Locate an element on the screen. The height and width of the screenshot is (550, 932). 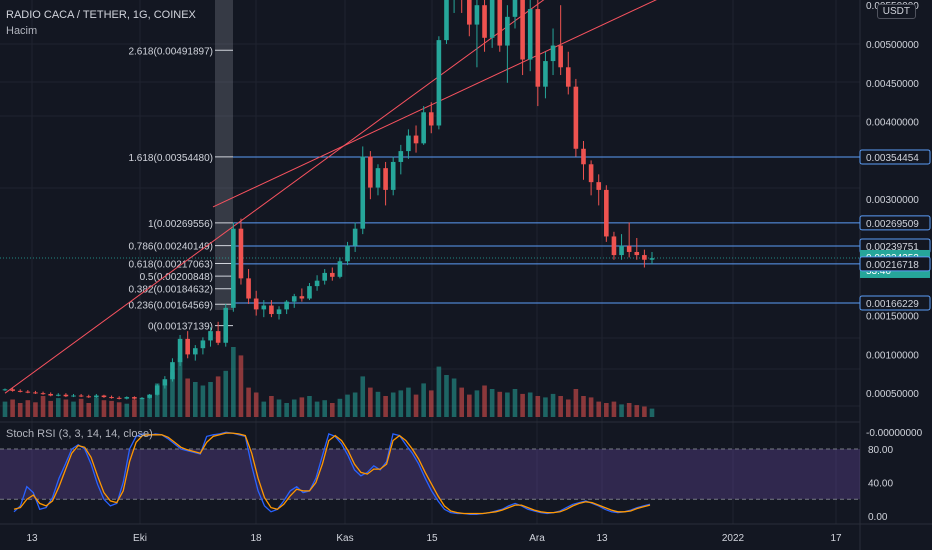
currency-button: USDT is located at coordinates (896, 11).